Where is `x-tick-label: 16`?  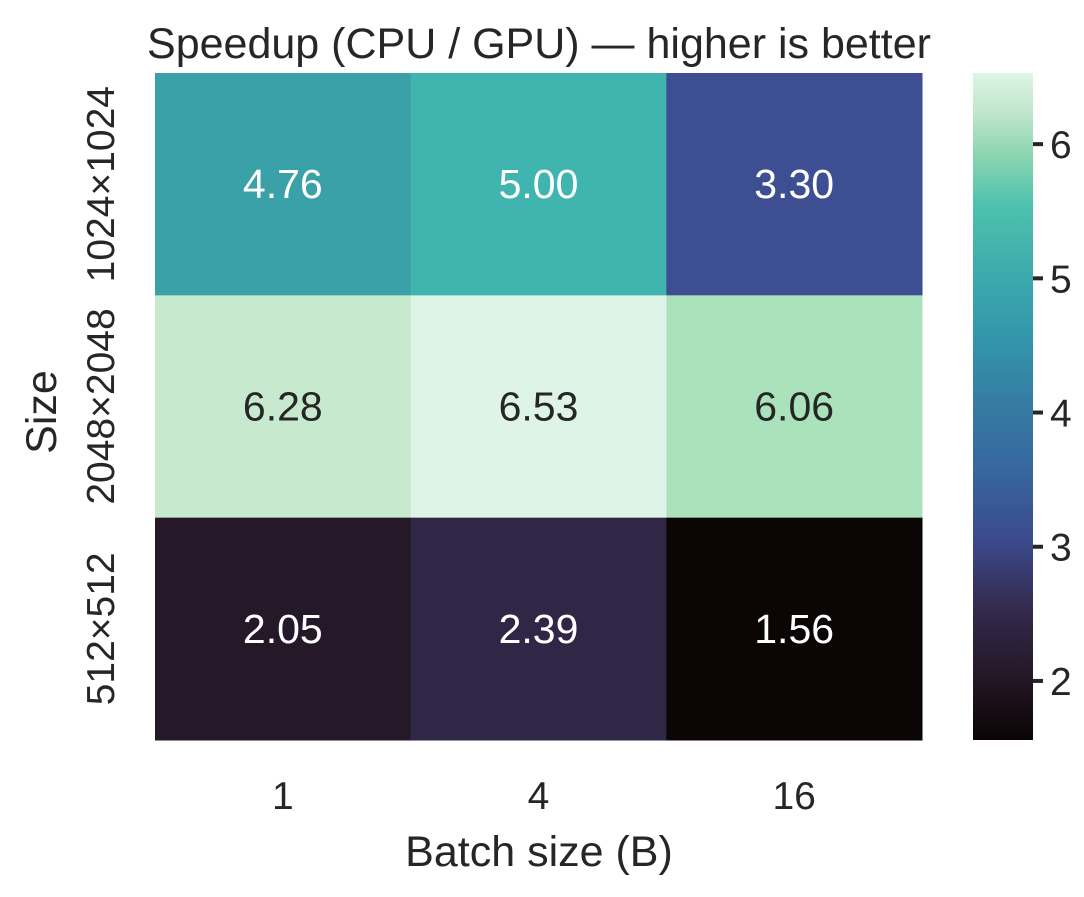
x-tick-label: 16 is located at coordinates (793, 796).